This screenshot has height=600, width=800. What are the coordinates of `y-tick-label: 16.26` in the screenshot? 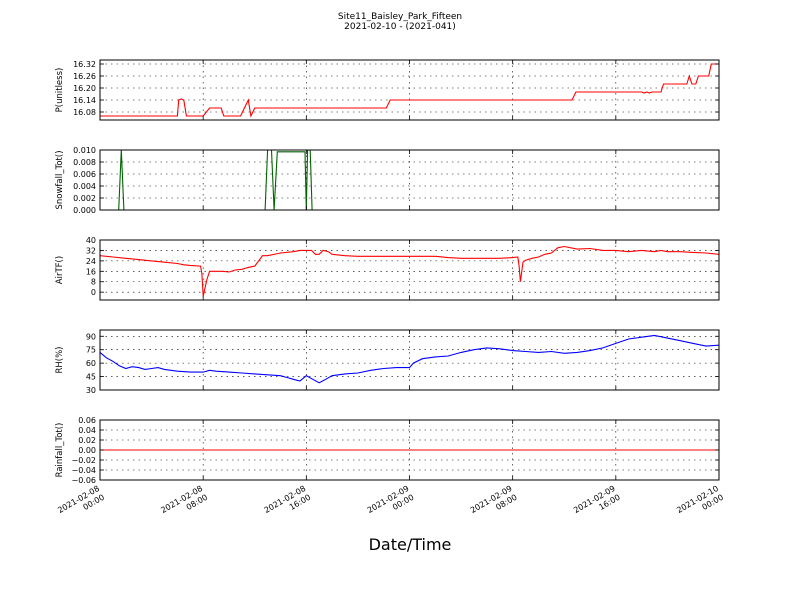 It's located at (84, 76).